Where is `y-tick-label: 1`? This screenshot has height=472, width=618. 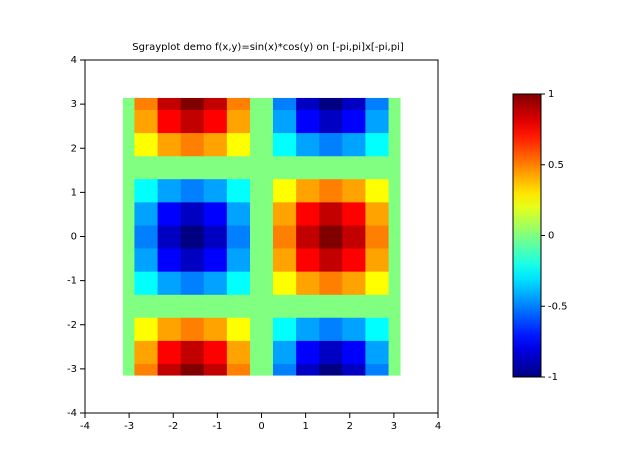 y-tick-label: 1 is located at coordinates (74, 192).